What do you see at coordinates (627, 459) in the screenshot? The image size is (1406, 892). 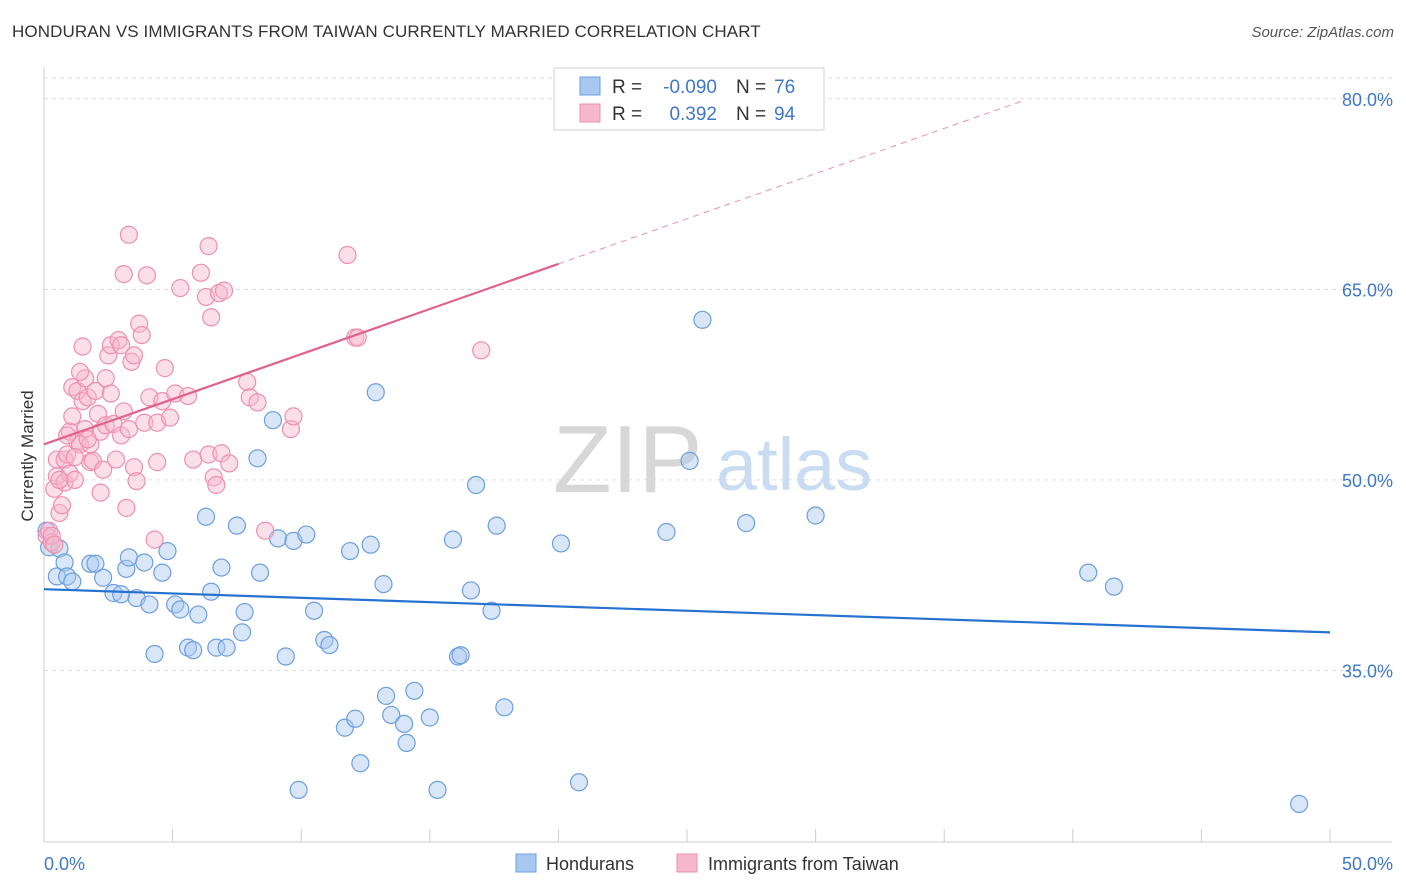 I see `watermark-zip: ZIP` at bounding box center [627, 459].